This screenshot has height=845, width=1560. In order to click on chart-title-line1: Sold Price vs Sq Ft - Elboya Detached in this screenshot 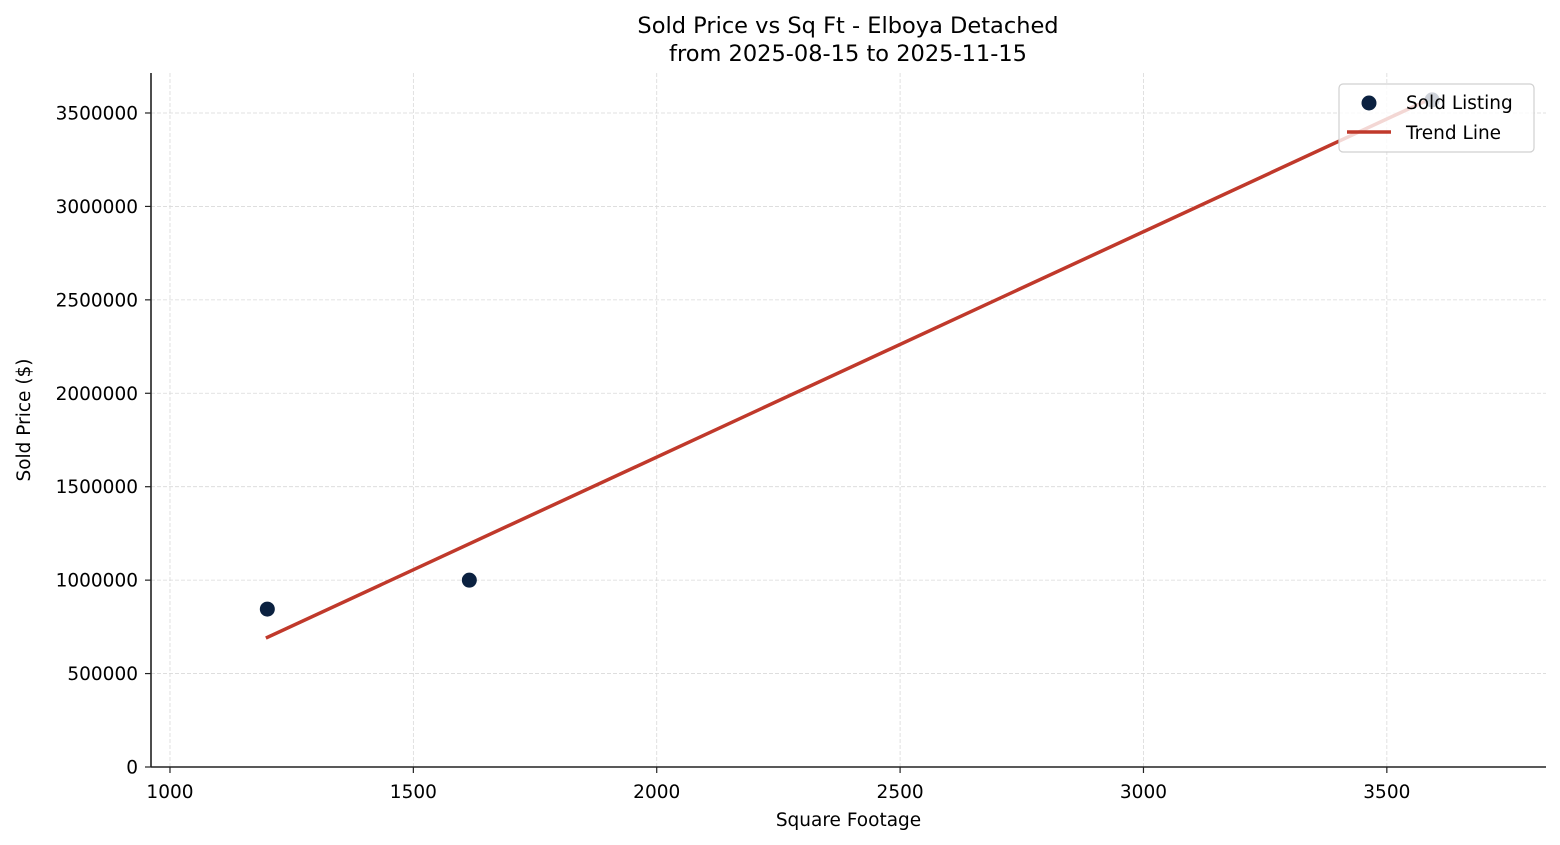, I will do `click(848, 26)`.